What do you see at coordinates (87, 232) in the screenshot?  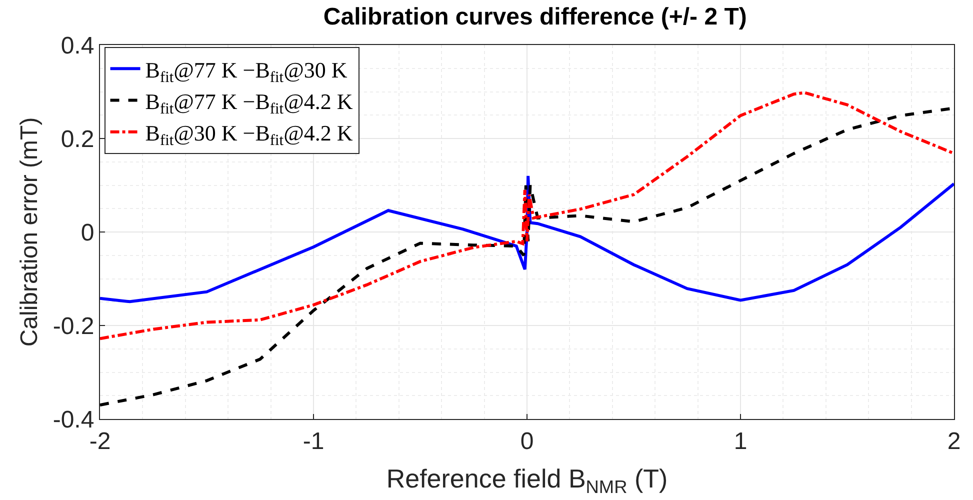 I see `y-tick-label: 0` at bounding box center [87, 232].